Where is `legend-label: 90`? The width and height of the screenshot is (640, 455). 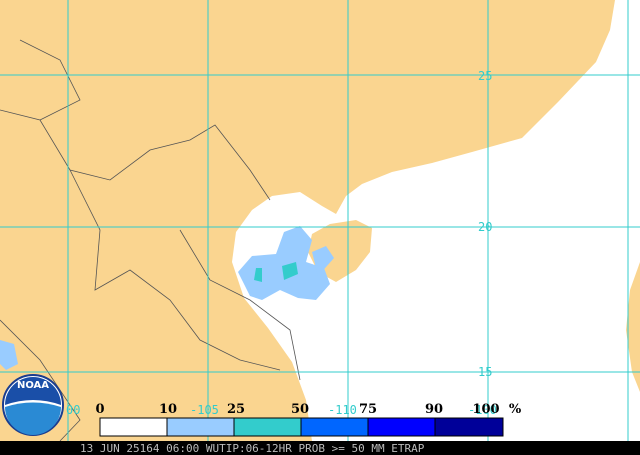
legend-label: 90 is located at coordinates (434, 409).